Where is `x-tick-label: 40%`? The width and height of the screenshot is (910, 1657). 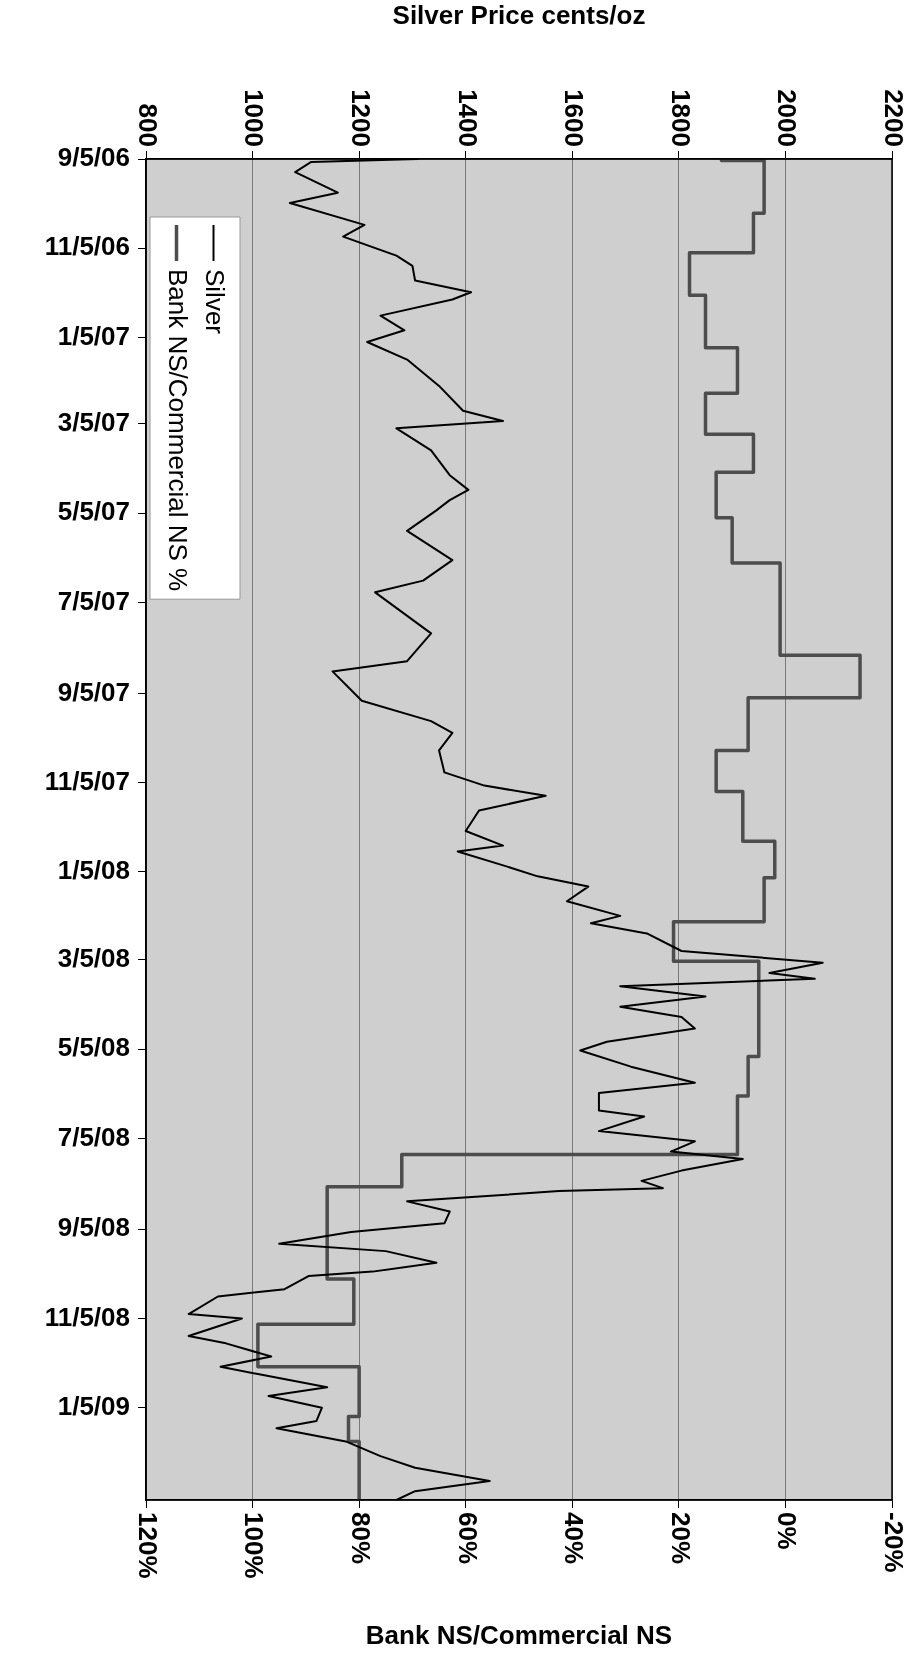
x-tick-label: 40% is located at coordinates (574, 1538).